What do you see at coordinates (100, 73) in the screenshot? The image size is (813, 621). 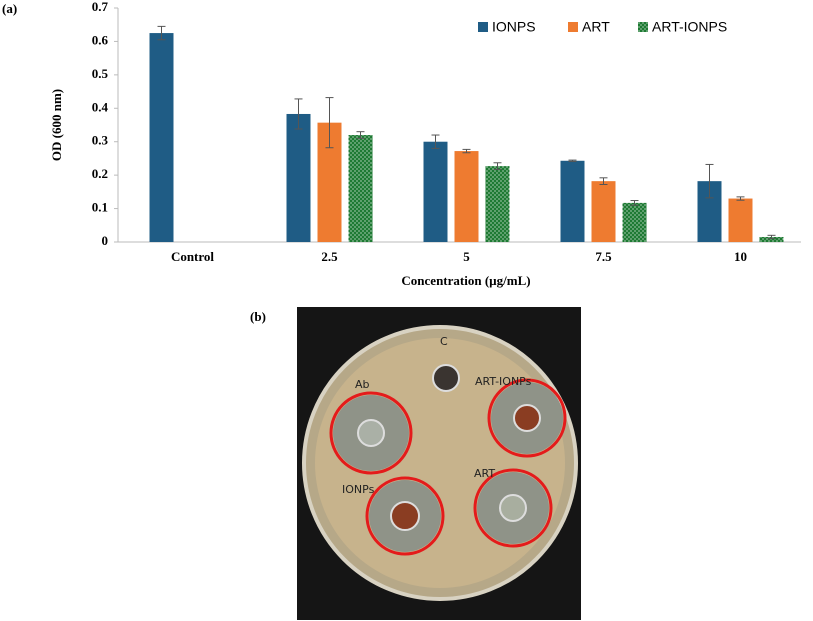 I see `y-tick-label: 0.5` at bounding box center [100, 73].